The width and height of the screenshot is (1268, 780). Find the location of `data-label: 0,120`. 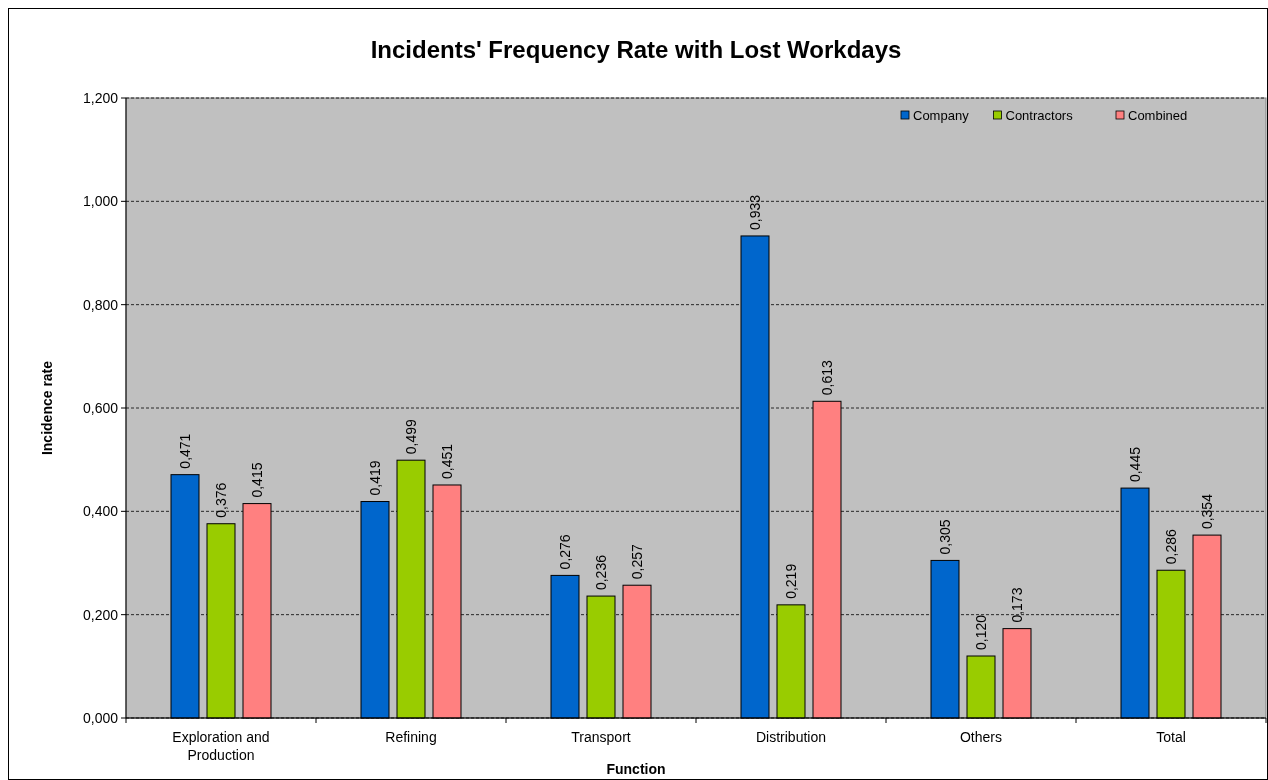

data-label: 0,120 is located at coordinates (981, 632).